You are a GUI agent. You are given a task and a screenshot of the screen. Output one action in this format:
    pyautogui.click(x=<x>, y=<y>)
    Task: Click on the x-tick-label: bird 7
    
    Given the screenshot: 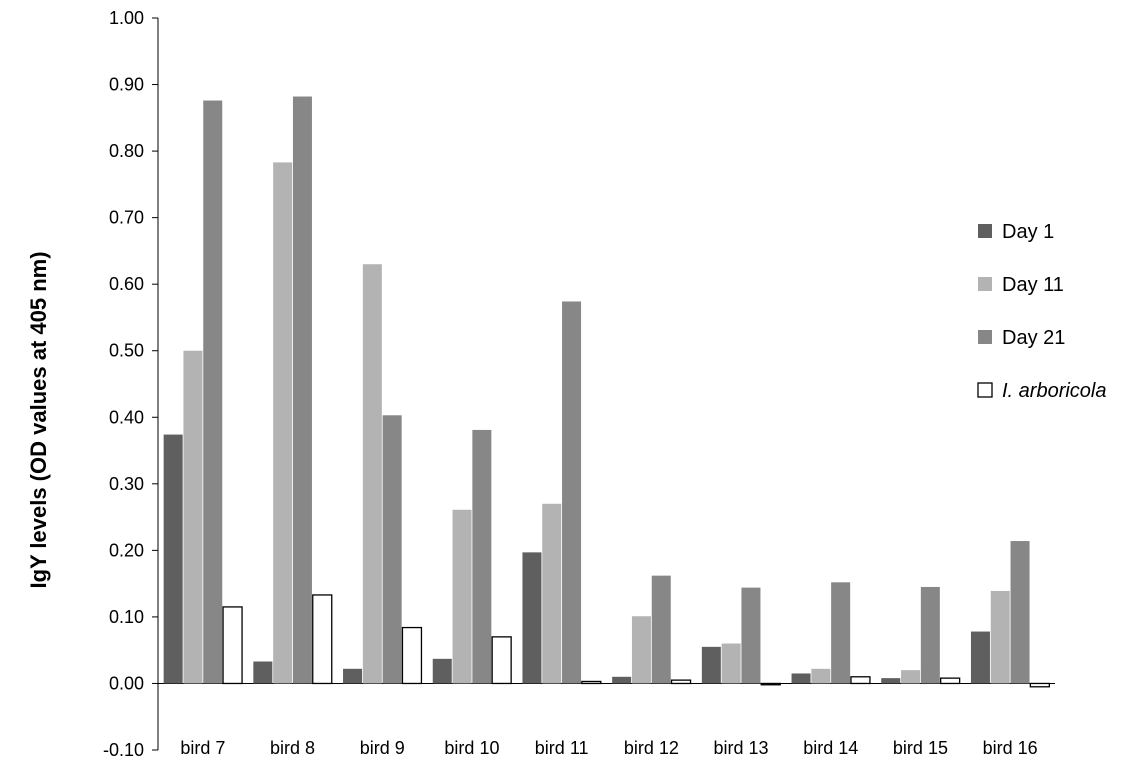 What is the action you would take?
    pyautogui.click(x=202, y=748)
    